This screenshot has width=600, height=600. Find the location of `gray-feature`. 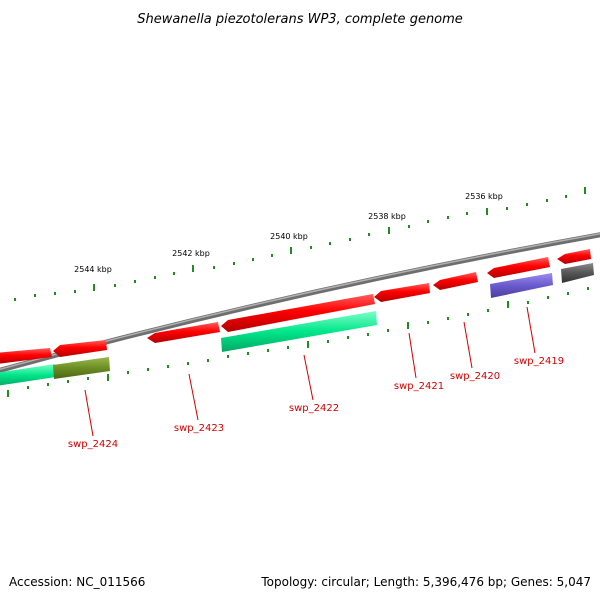

gray-feature is located at coordinates (577, 273).